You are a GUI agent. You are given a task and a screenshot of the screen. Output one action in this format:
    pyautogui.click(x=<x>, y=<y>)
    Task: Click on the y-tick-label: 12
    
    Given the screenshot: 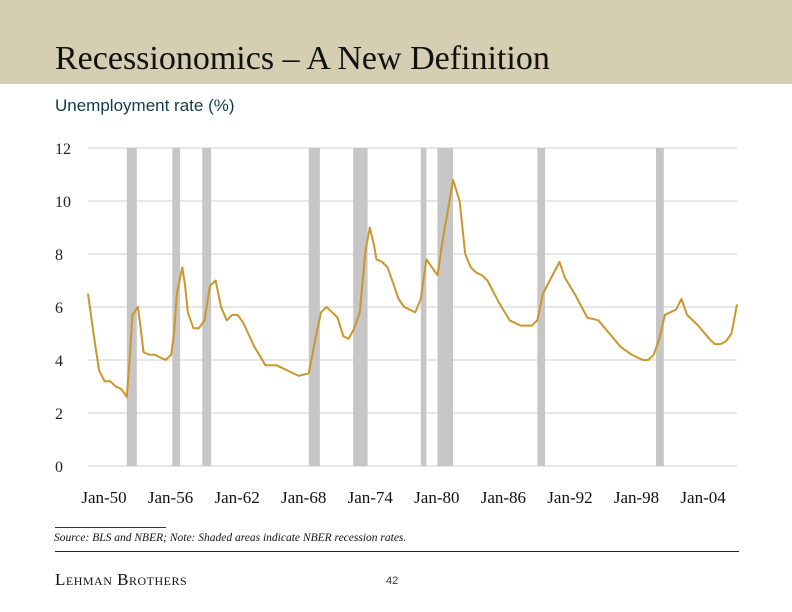 What is the action you would take?
    pyautogui.click(x=63, y=149)
    